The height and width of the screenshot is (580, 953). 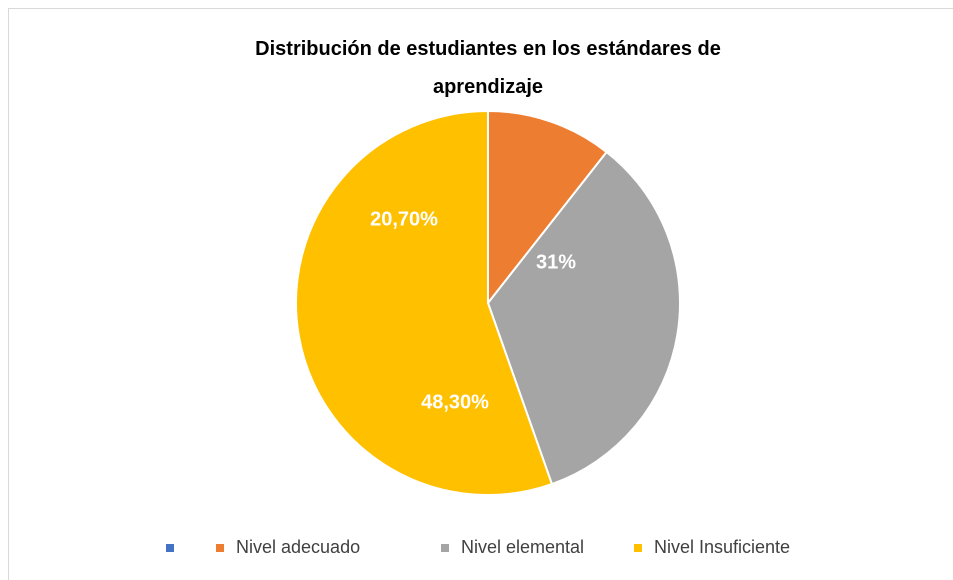 I want to click on data-label: 31%, so click(x=556, y=262).